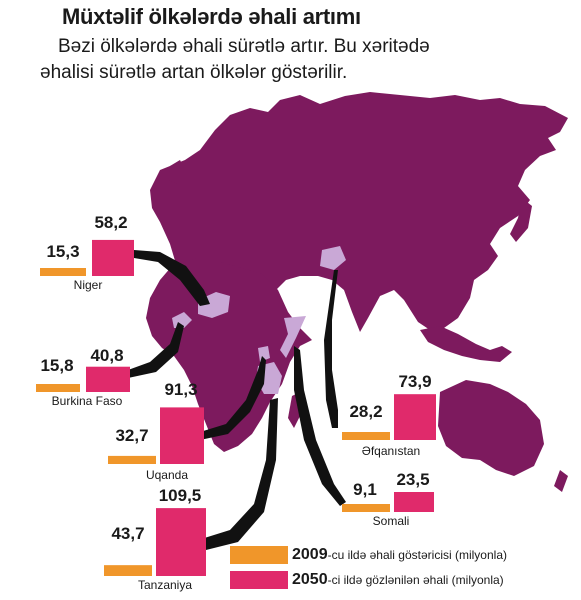 The image size is (581, 600). I want to click on afghanistan-label: Əfqanıstan, so click(391, 451).